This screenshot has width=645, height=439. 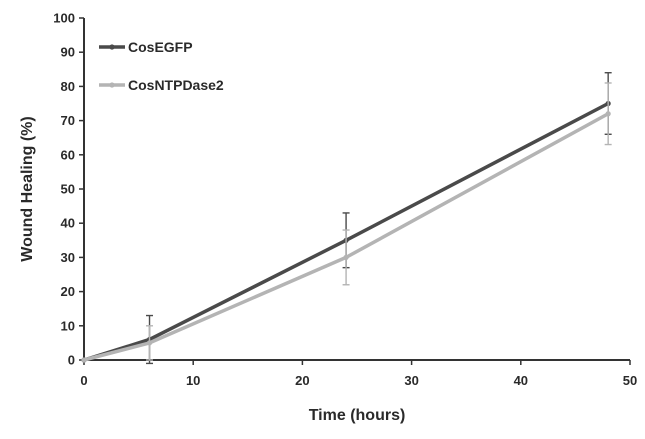 I want to click on x-tick-label: 30, so click(x=411, y=380).